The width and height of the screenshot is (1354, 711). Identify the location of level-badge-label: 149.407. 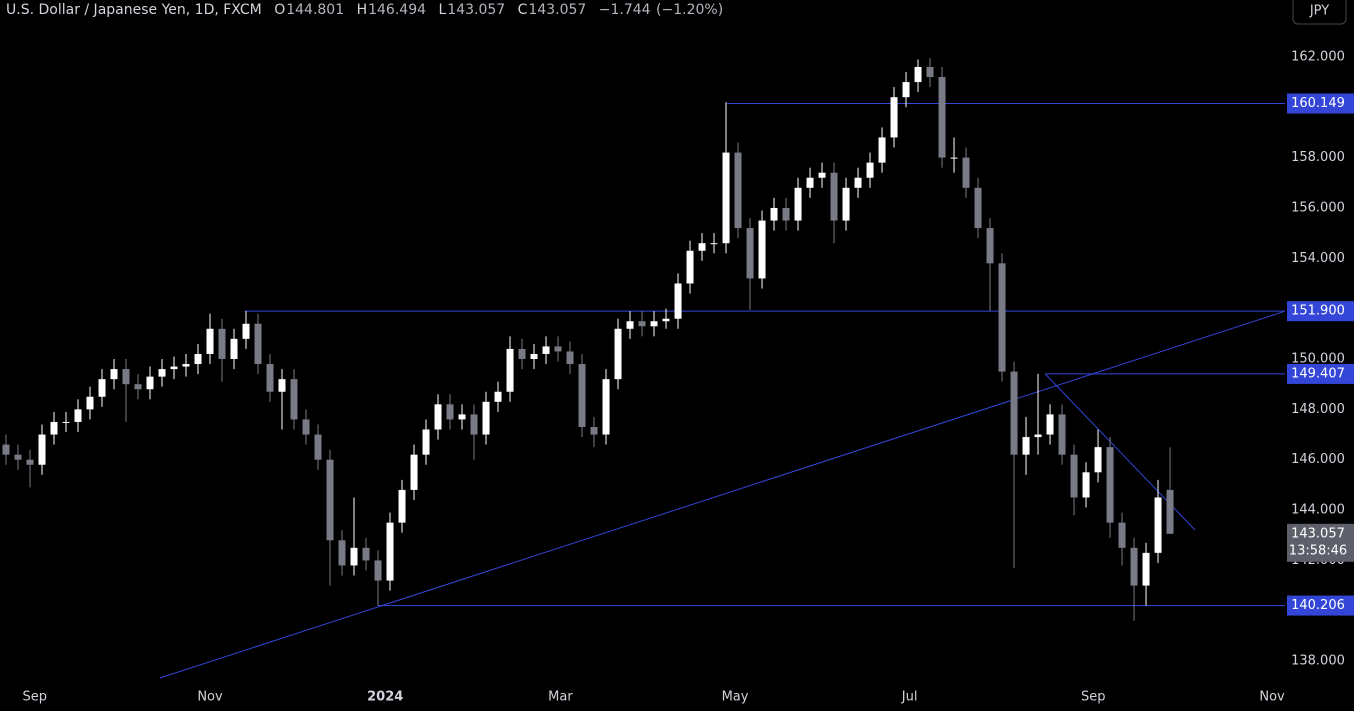
(1318, 373).